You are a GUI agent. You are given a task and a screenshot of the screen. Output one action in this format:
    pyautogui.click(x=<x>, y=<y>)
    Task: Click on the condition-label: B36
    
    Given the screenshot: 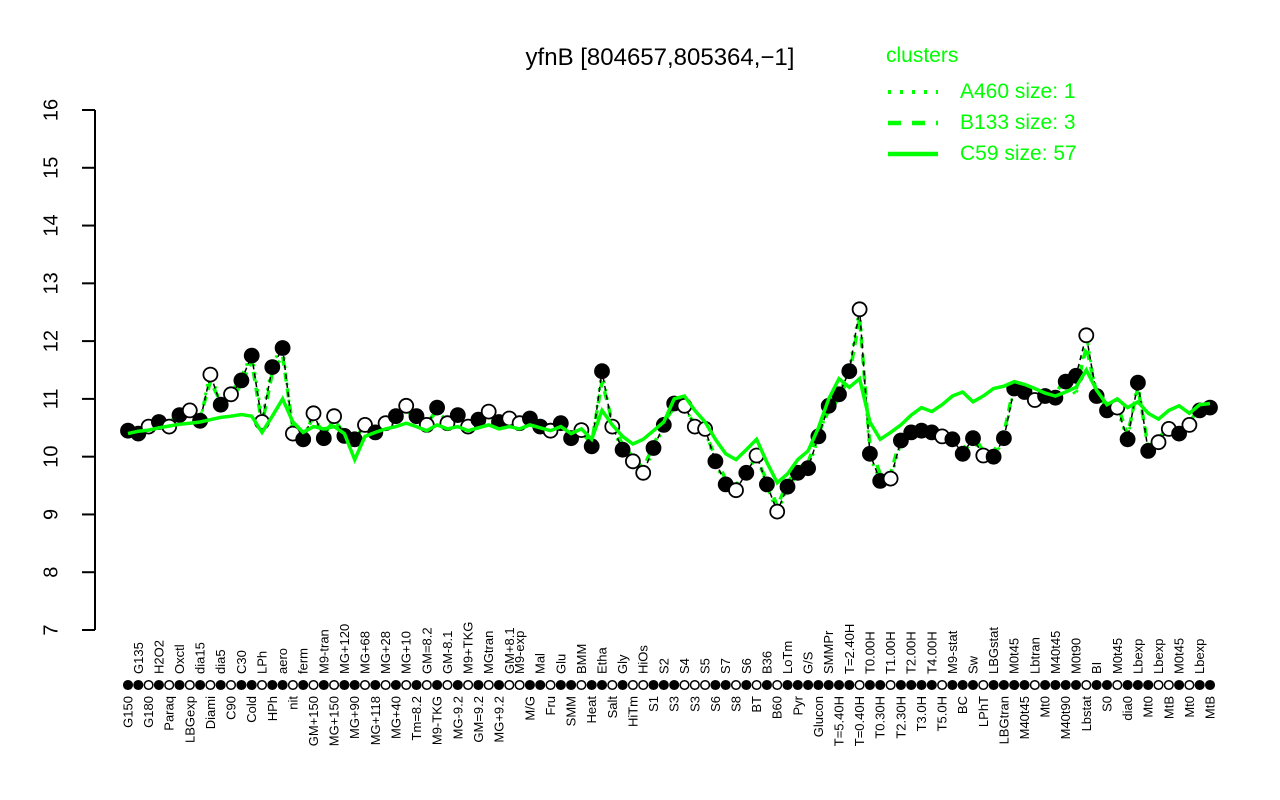 What is the action you would take?
    pyautogui.click(x=766, y=662)
    